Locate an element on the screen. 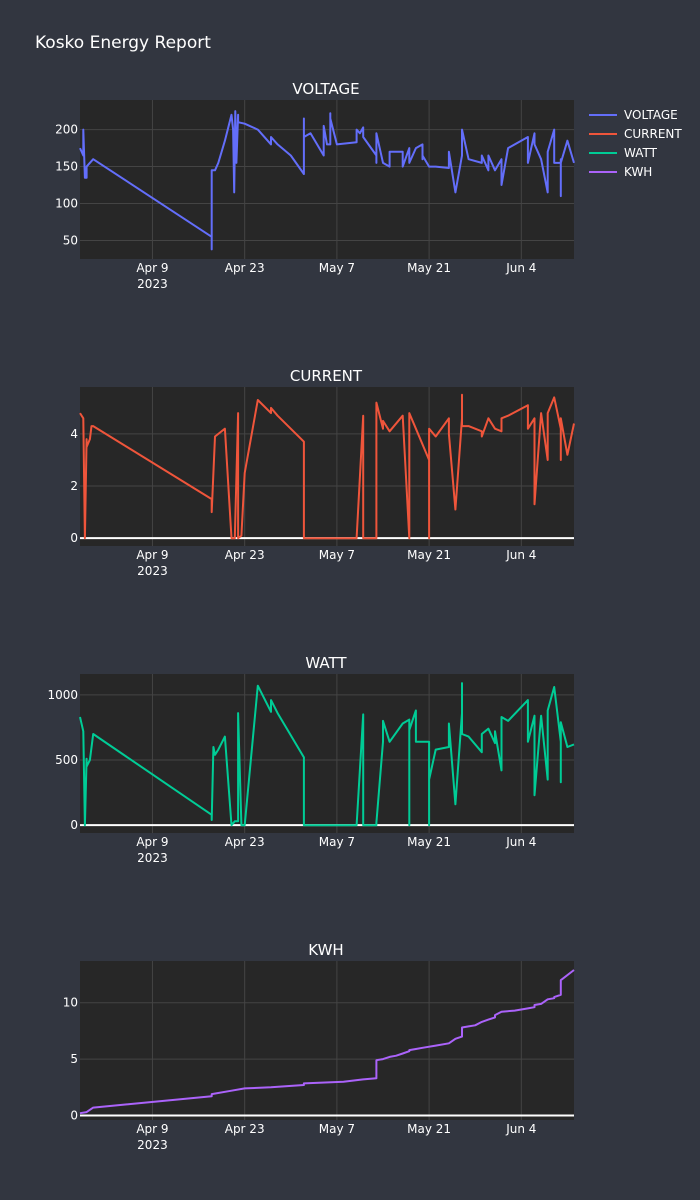  chart-kwh: KWH Apr 9 2023 Apr 23 May 7 May 21 Jun 4 0 5 10 is located at coordinates (319, 1046).